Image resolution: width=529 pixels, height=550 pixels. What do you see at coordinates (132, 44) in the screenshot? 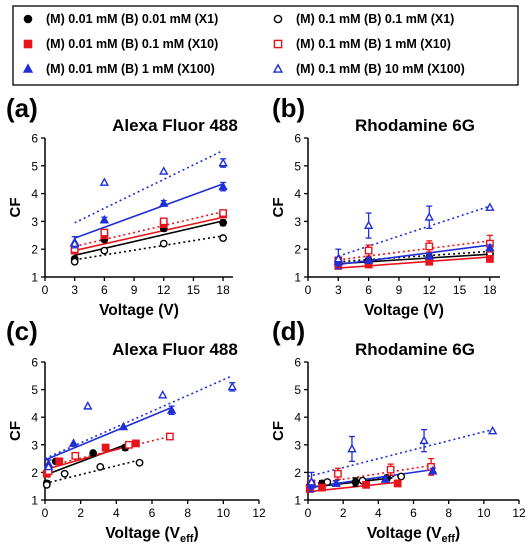
I see `legend-label: (M) 0.01 mM (B) 0.1 mM (X10)` at bounding box center [132, 44].